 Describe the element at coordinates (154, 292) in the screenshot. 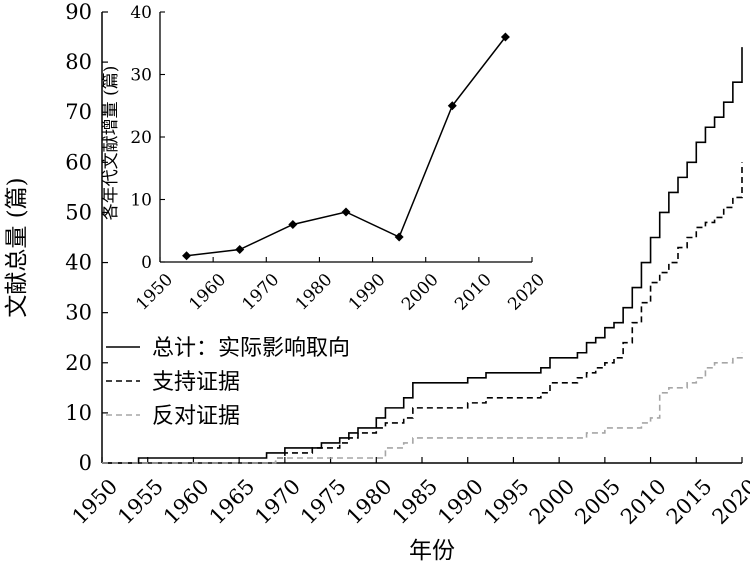

I see `inset-x-tick-label: 1950` at that location.